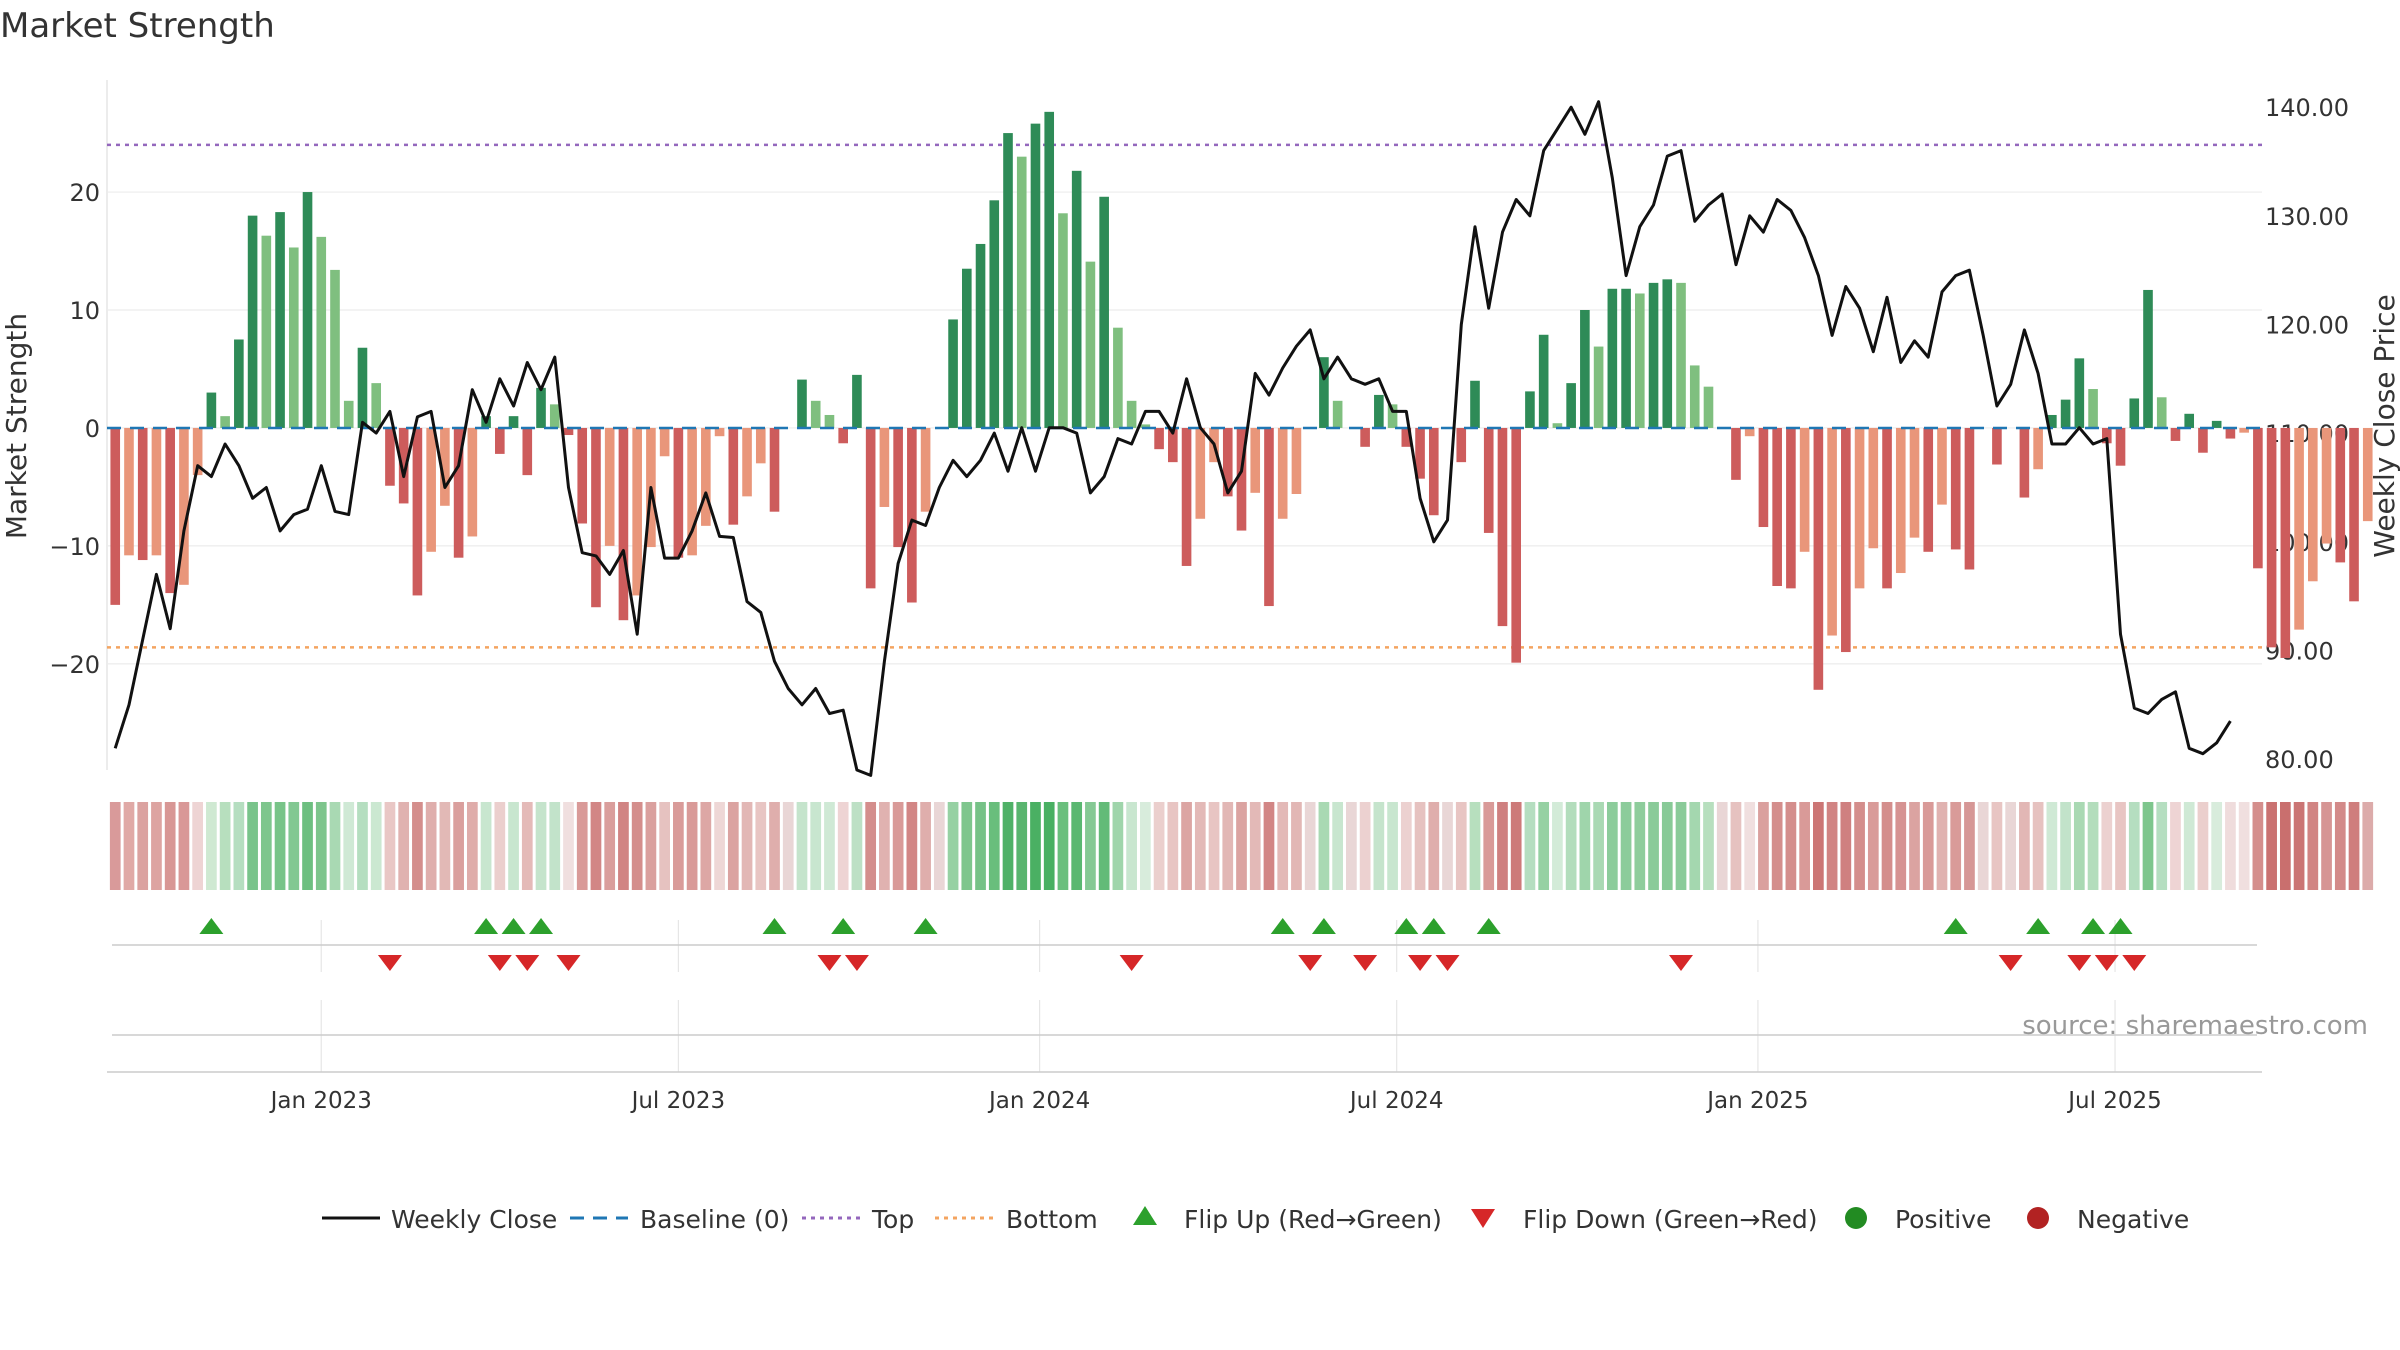 The height and width of the screenshot is (1350, 2400). What do you see at coordinates (2299, 760) in the screenshot?
I see `right-tick-label: 80.00` at bounding box center [2299, 760].